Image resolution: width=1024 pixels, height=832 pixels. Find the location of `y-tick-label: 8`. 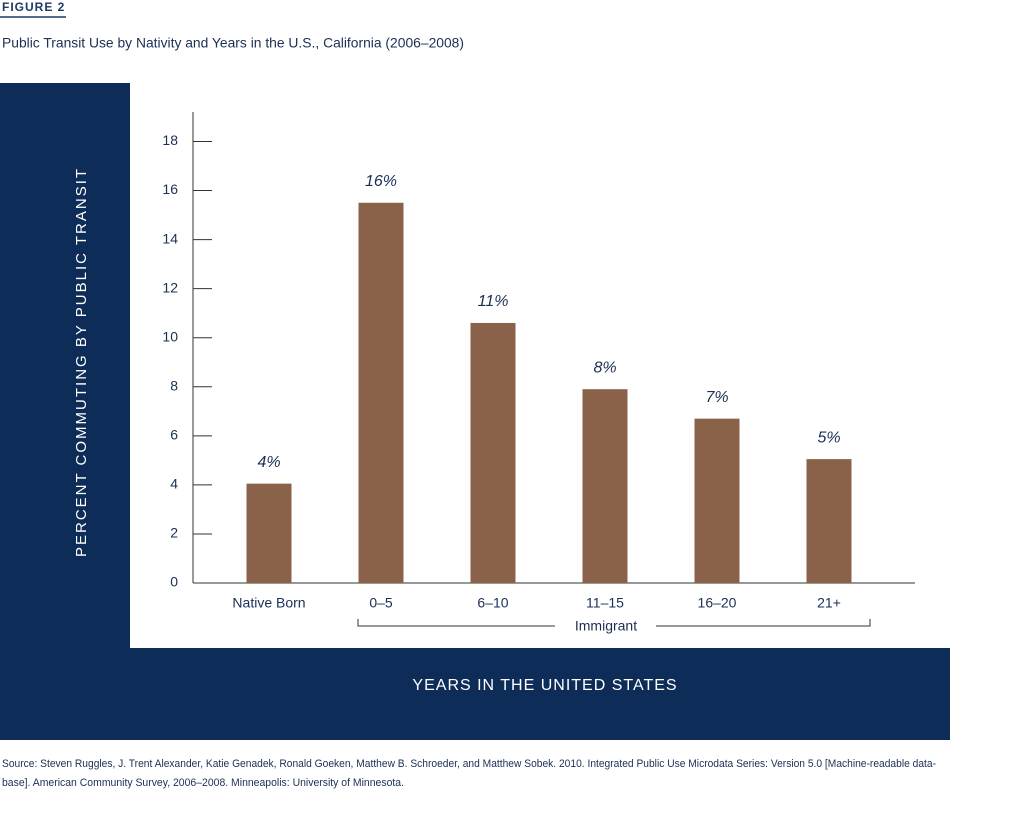

y-tick-label: 8 is located at coordinates (174, 385).